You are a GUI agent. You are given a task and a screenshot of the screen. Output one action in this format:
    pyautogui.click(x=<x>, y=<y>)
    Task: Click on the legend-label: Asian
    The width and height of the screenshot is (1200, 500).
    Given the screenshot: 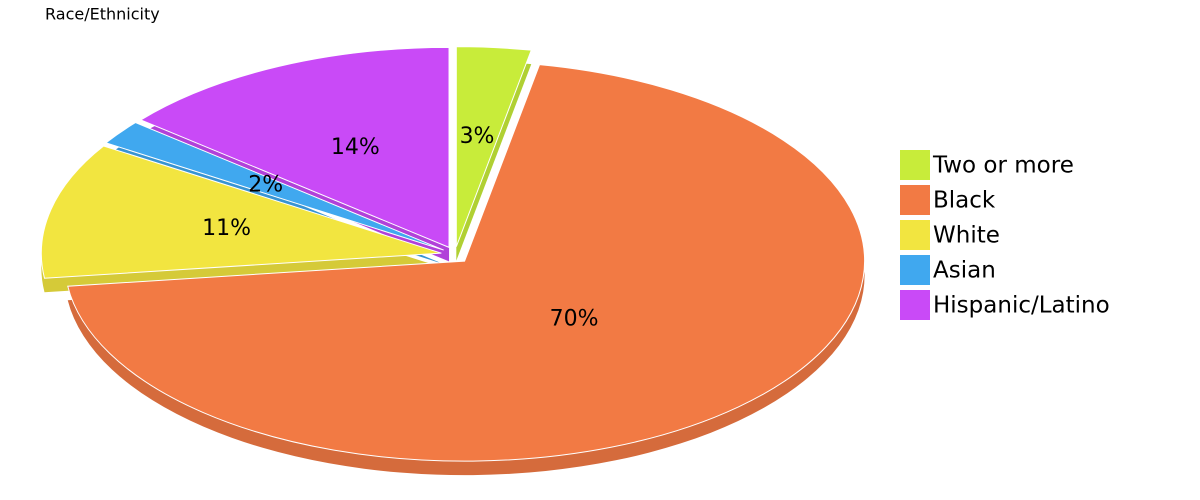 What is the action you would take?
    pyautogui.click(x=964, y=271)
    